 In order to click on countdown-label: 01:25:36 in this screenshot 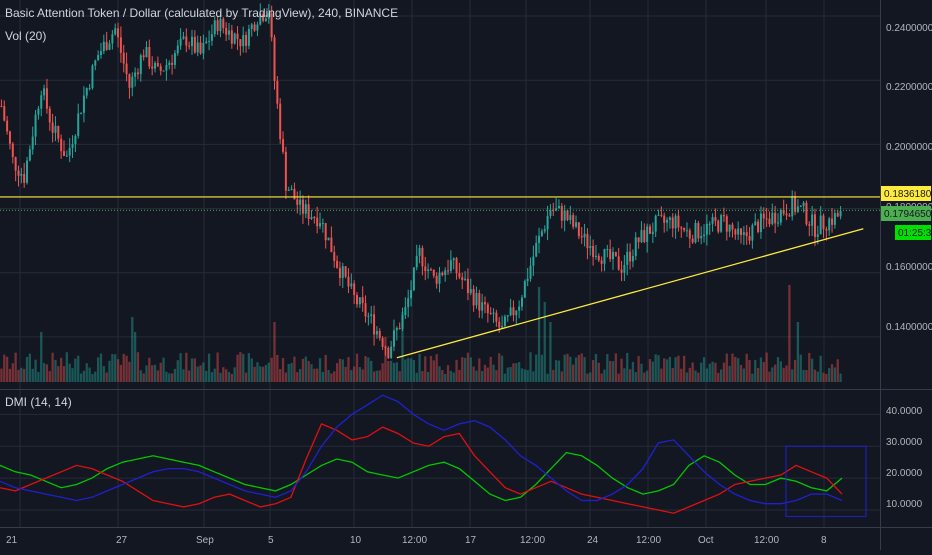, I will do `click(915, 233)`.